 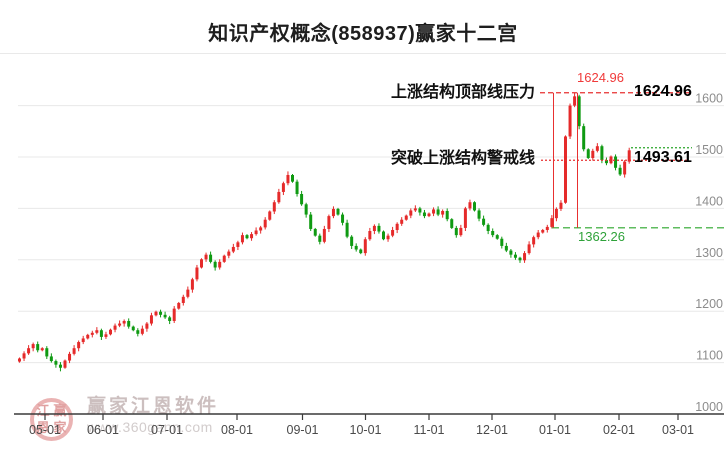 What do you see at coordinates (237, 430) in the screenshot?
I see `x-axis-label: 08-01` at bounding box center [237, 430].